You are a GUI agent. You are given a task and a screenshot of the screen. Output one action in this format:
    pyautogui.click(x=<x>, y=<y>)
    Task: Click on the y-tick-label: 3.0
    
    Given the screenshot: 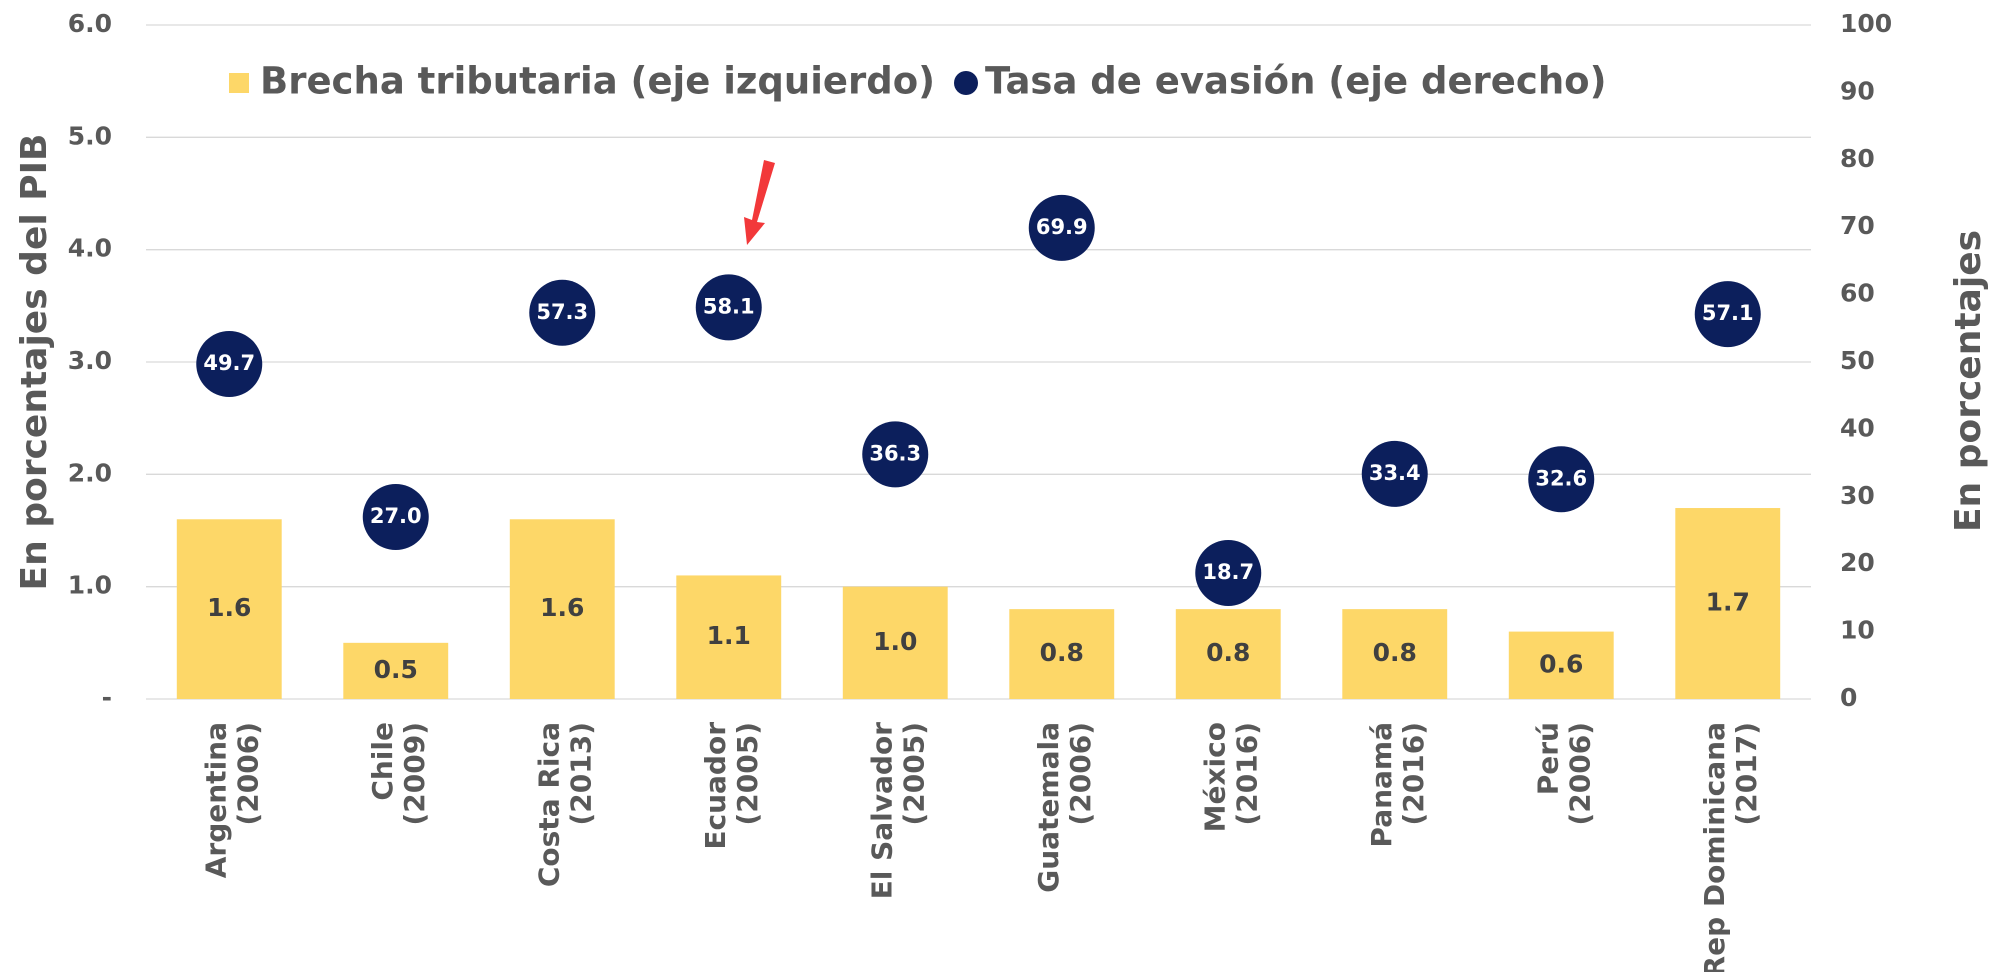 What is the action you would take?
    pyautogui.click(x=90, y=360)
    